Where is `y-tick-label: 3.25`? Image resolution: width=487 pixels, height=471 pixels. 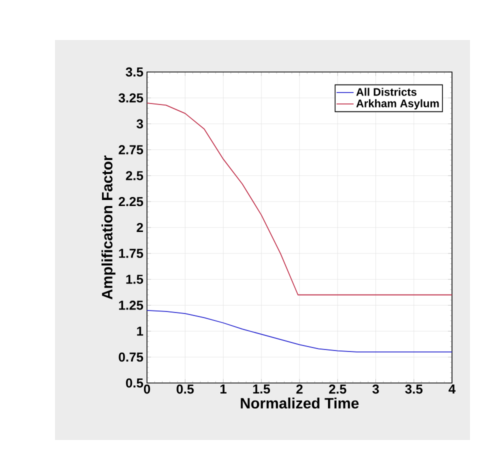 y-tick-label: 3.25 is located at coordinates (131, 98).